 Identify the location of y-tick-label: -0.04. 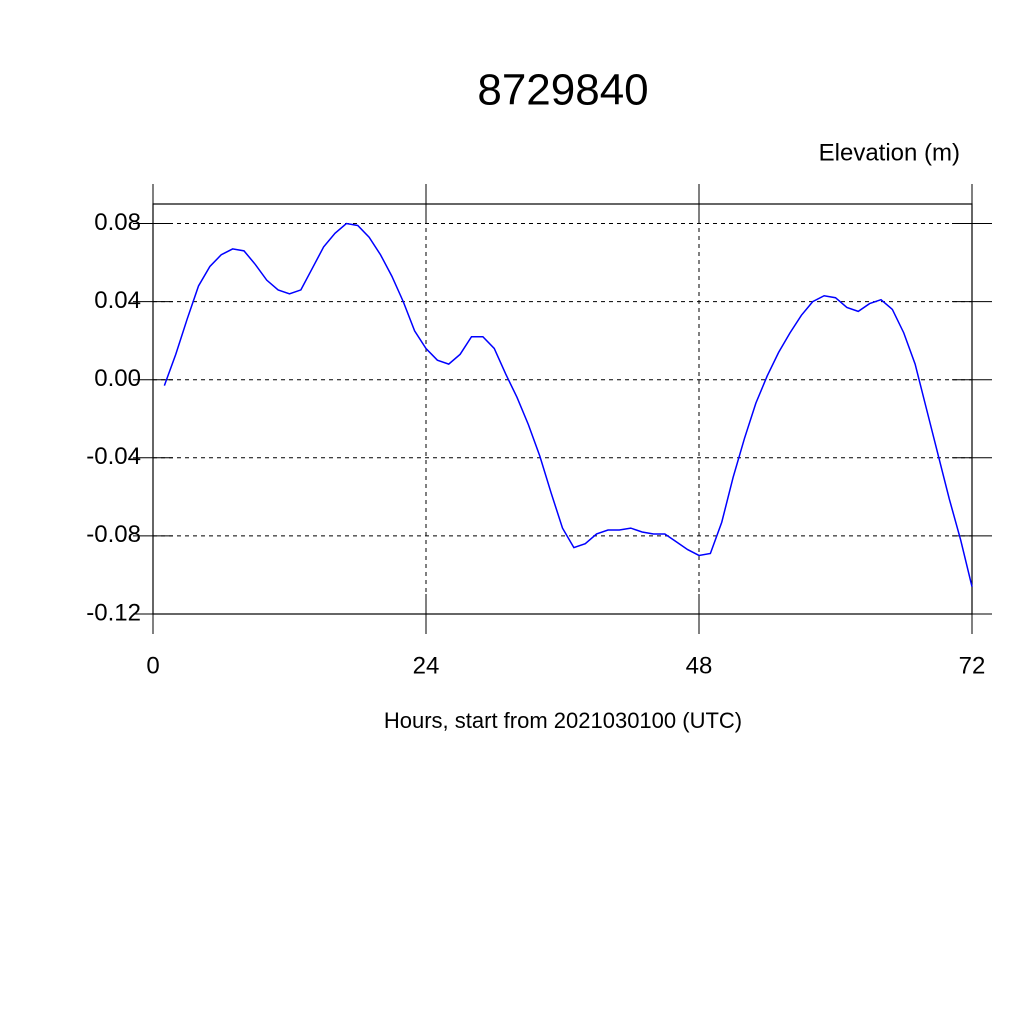
(113, 456).